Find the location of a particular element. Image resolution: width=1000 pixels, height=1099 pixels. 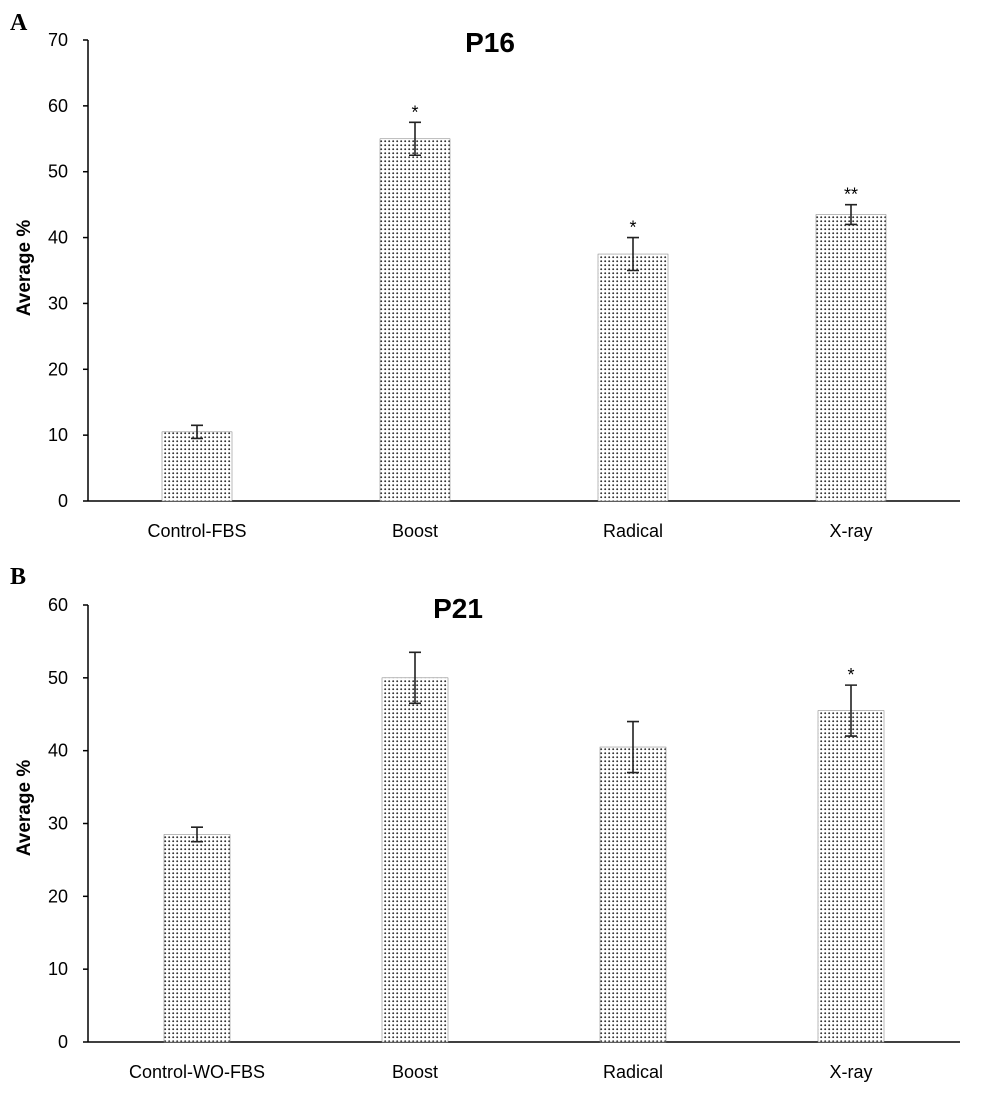

panel-label-a: A is located at coordinates (19, 23).